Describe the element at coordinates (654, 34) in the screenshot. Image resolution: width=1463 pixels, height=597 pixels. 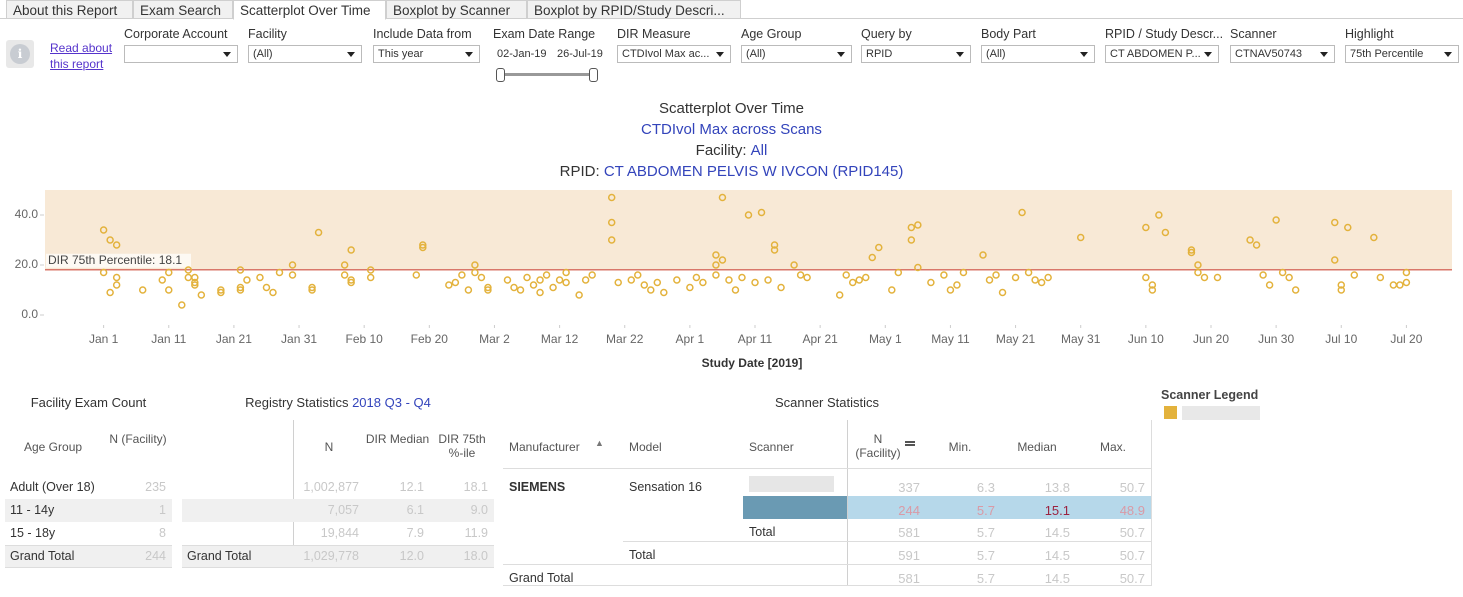
I see `filter-label: DIR Measure` at that location.